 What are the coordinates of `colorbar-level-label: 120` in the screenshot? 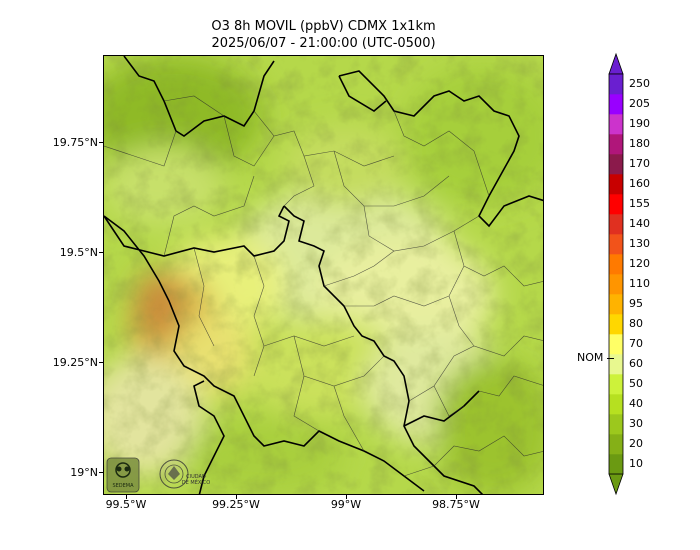 It's located at (639, 263).